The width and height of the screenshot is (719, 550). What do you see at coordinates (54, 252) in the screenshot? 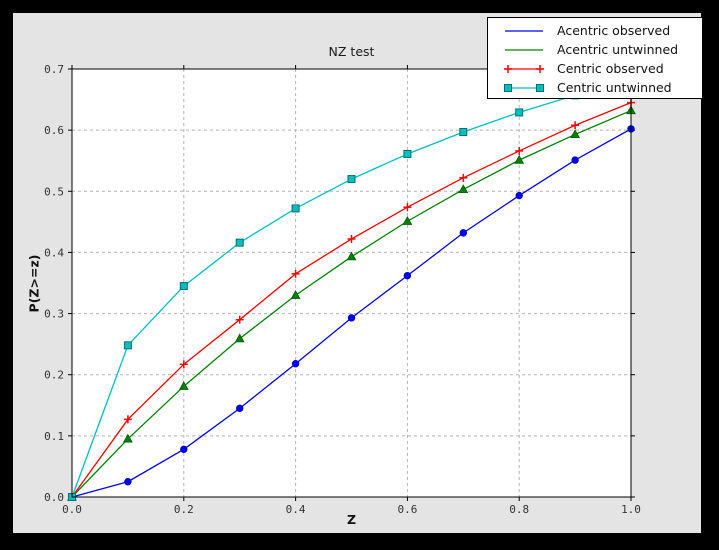
I see `y-tick-label: 0.4` at bounding box center [54, 252].